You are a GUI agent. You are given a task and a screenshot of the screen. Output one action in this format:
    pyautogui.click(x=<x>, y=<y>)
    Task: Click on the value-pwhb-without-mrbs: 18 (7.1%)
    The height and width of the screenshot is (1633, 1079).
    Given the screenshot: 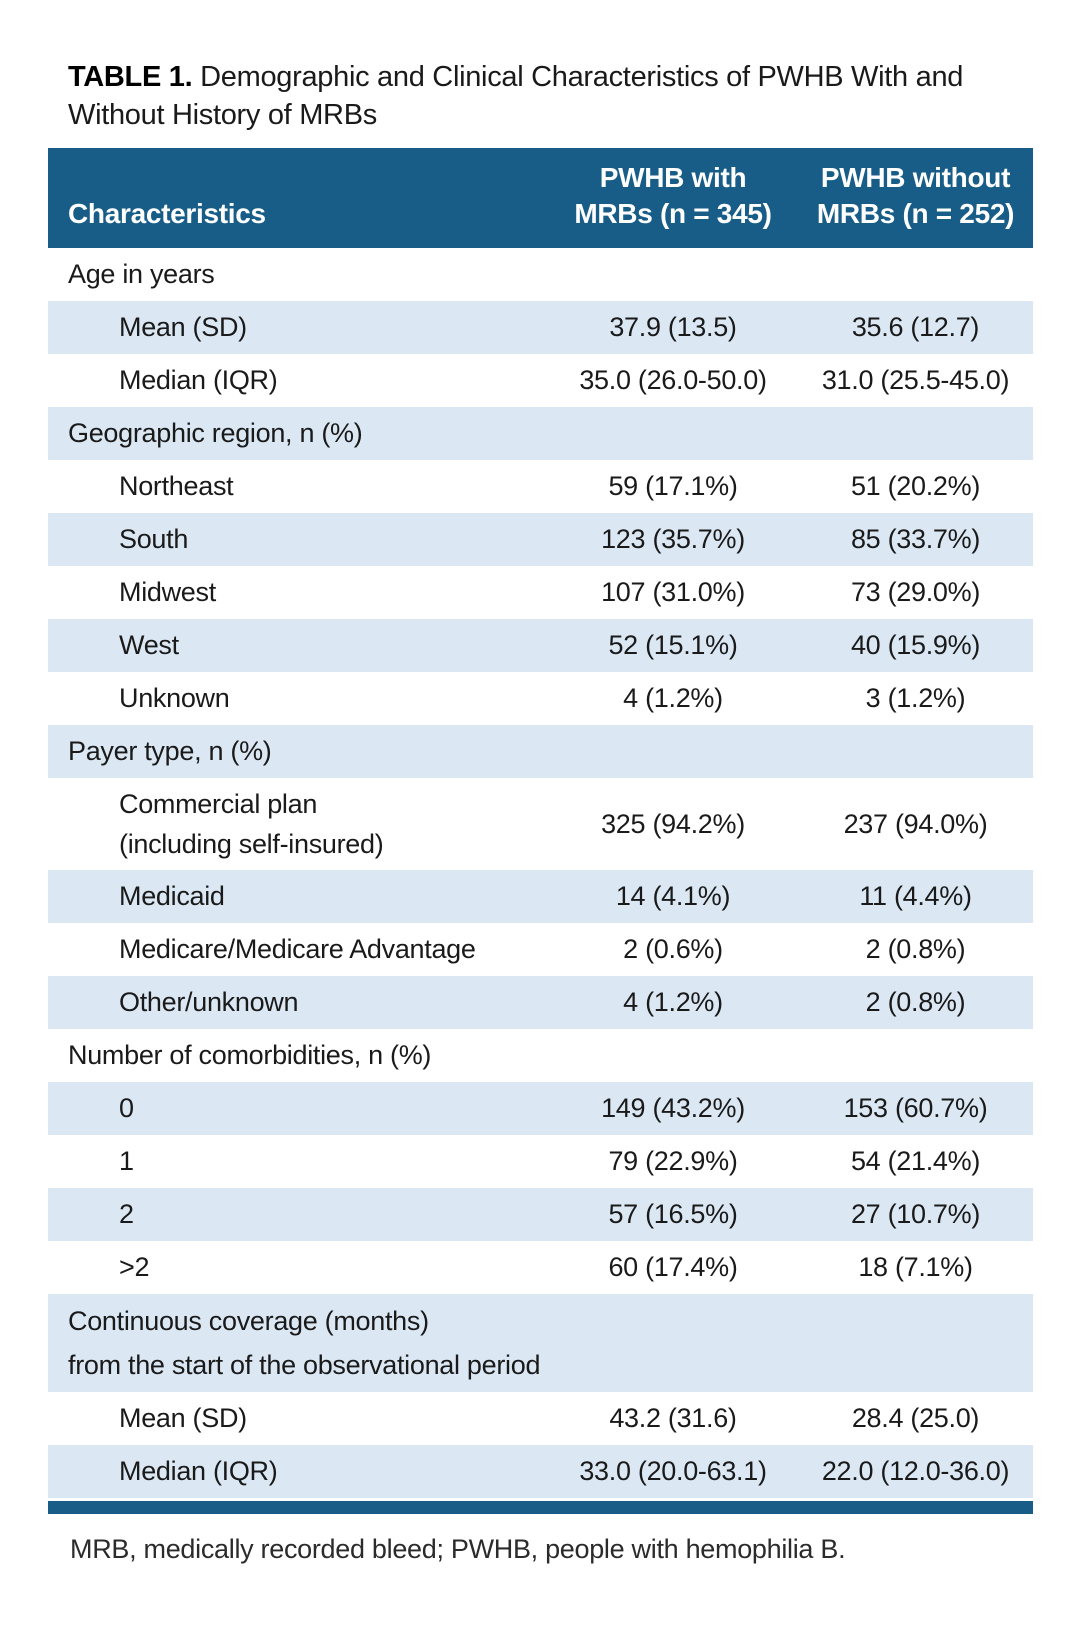 What is the action you would take?
    pyautogui.click(x=915, y=1267)
    